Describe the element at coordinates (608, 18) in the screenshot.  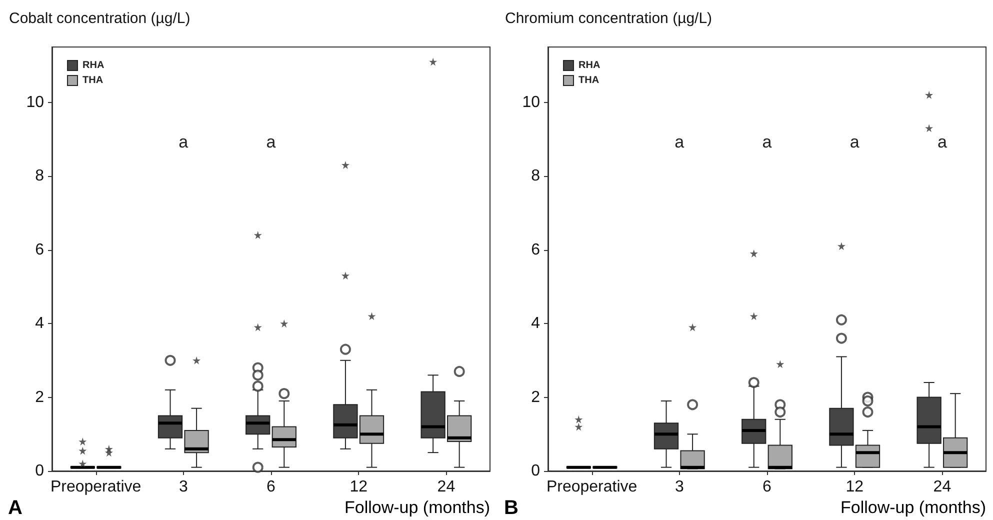
I see `chart-title: Chromium concentration (µg/L)` at that location.